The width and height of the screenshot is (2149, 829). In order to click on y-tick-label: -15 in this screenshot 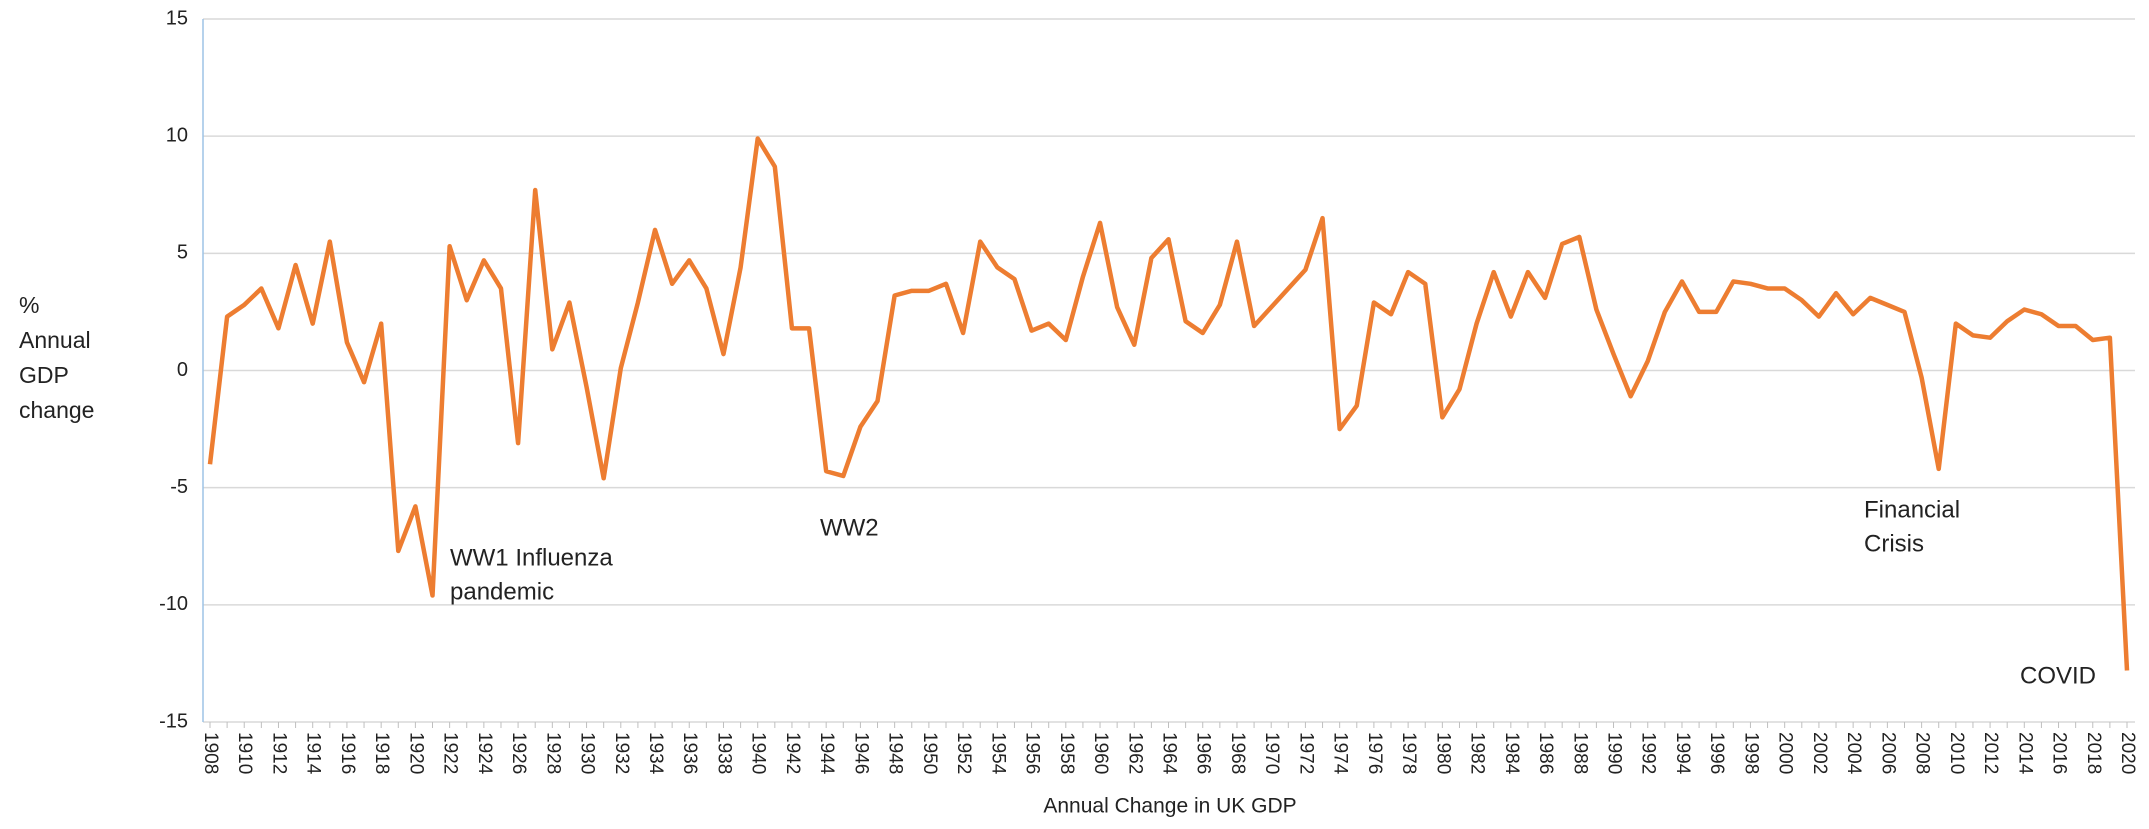, I will do `click(173, 721)`.